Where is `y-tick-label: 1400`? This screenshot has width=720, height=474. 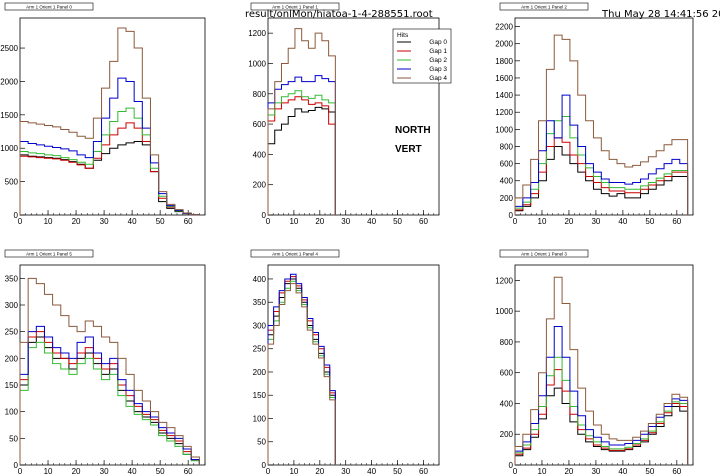 y-tick-label: 1400 is located at coordinates (504, 95).